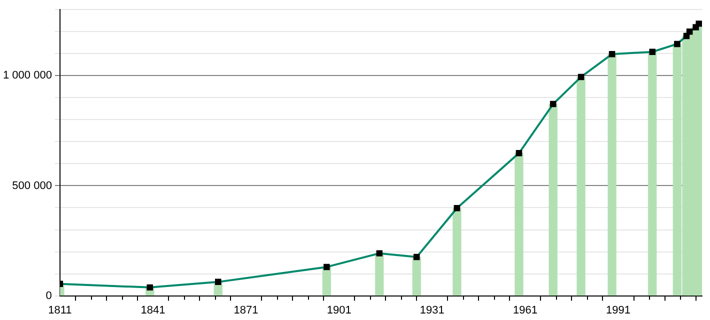 The height and width of the screenshot is (320, 710). Describe the element at coordinates (60, 310) in the screenshot. I see `x-tick-label: 1811` at that location.